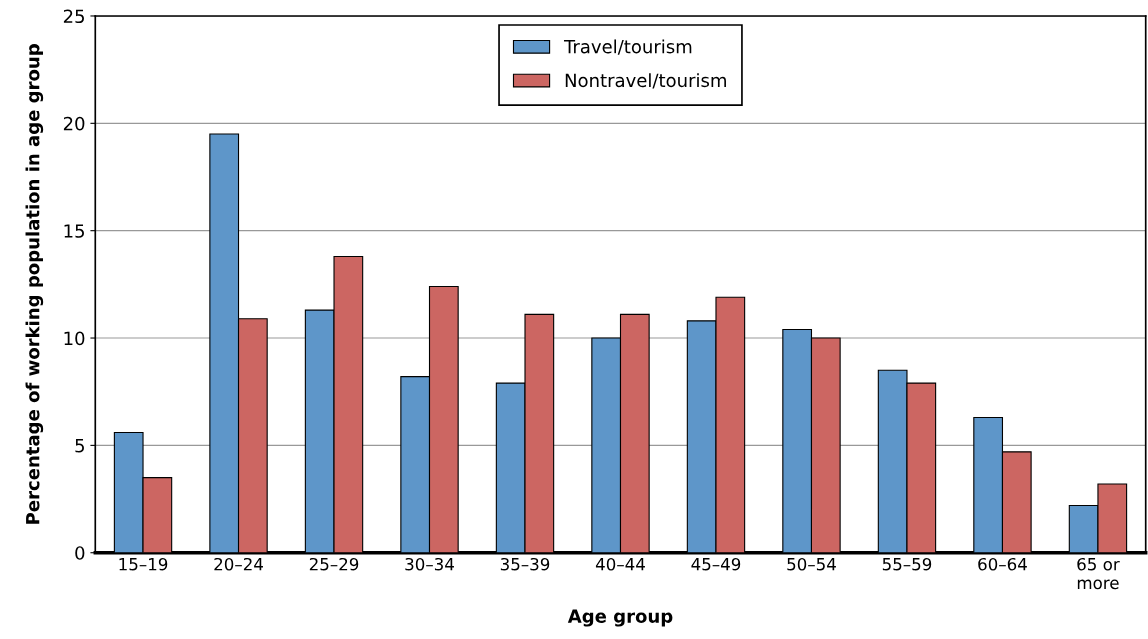 The image size is (1148, 639). Describe the element at coordinates (1098, 573) in the screenshot. I see `x-tick-label: 65 or more` at that location.